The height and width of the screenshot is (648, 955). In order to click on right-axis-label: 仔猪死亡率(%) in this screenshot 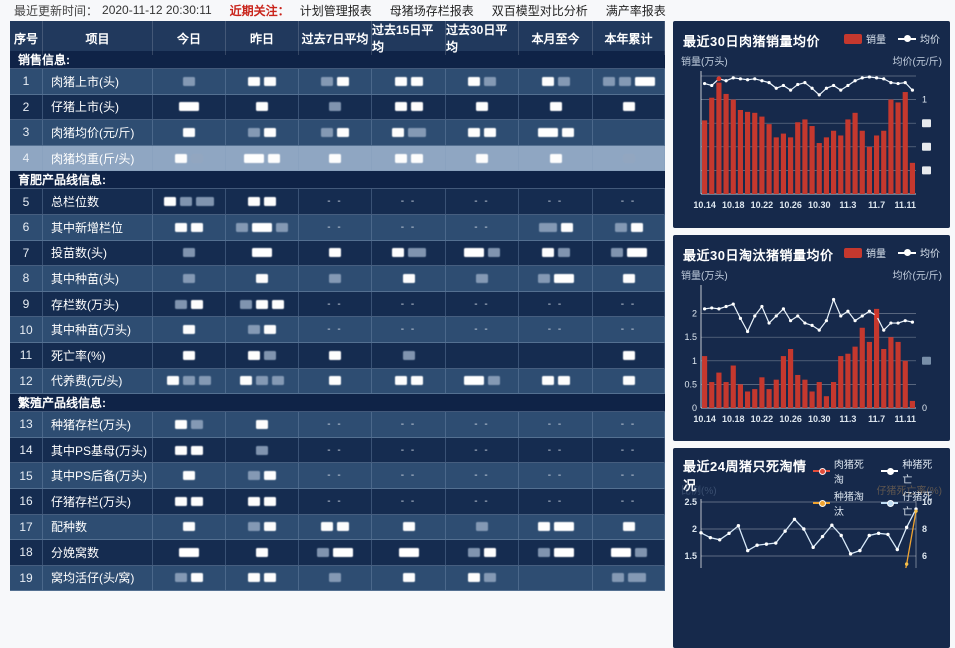, I will do `click(909, 491)`.